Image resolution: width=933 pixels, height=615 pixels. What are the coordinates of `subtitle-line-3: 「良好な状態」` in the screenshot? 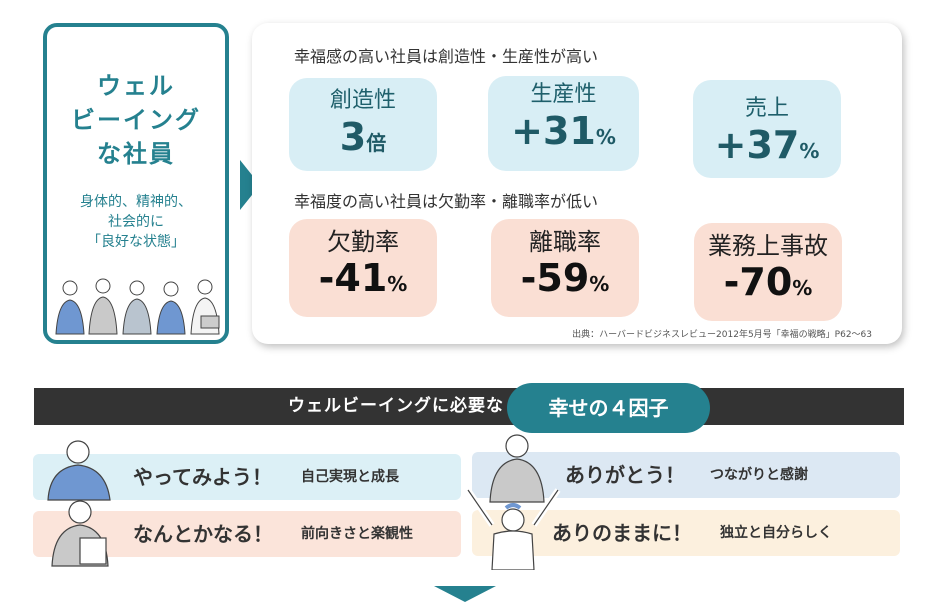 It's located at (136, 242).